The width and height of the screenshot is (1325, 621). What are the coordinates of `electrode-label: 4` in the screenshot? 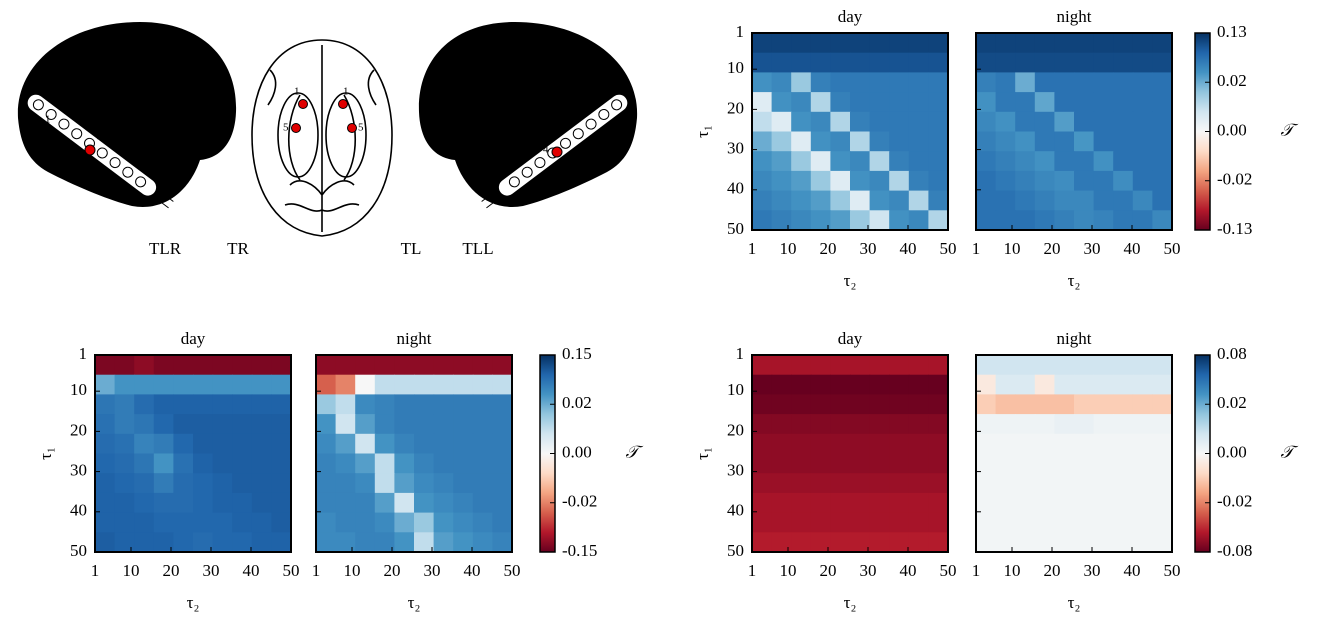 It's located at (100, 138).